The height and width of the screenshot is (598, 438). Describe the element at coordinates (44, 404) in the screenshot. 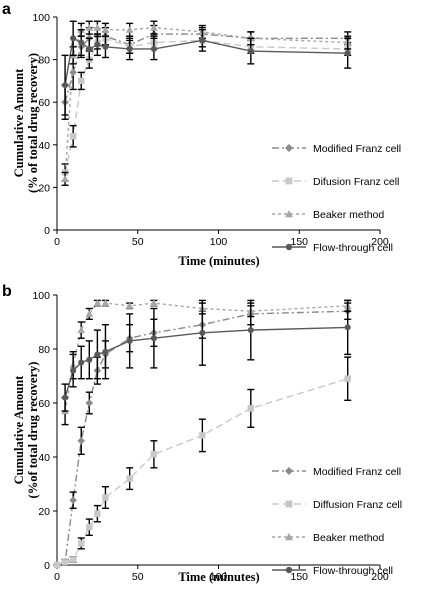

I see `panel-b-ytick-label-60: 60` at that location.